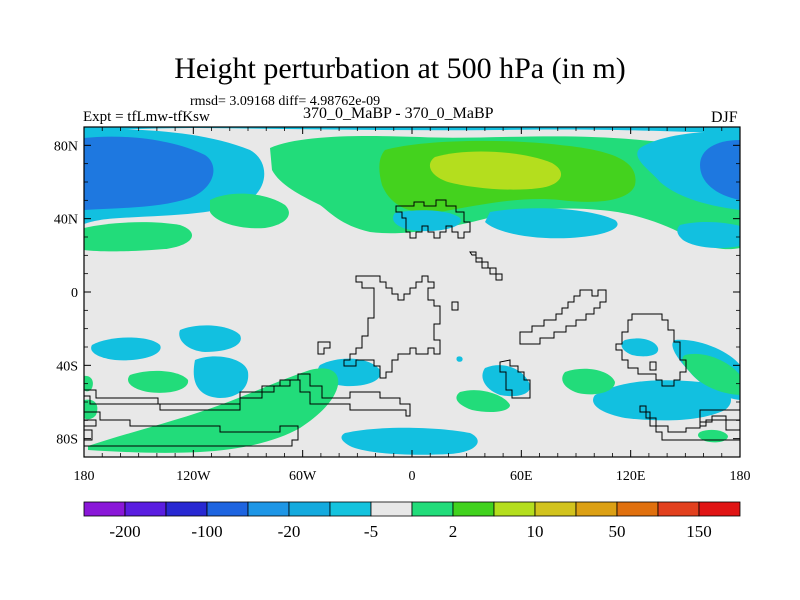 The image size is (800, 600). What do you see at coordinates (412, 476) in the screenshot?
I see `lon-tick-label: 0` at bounding box center [412, 476].